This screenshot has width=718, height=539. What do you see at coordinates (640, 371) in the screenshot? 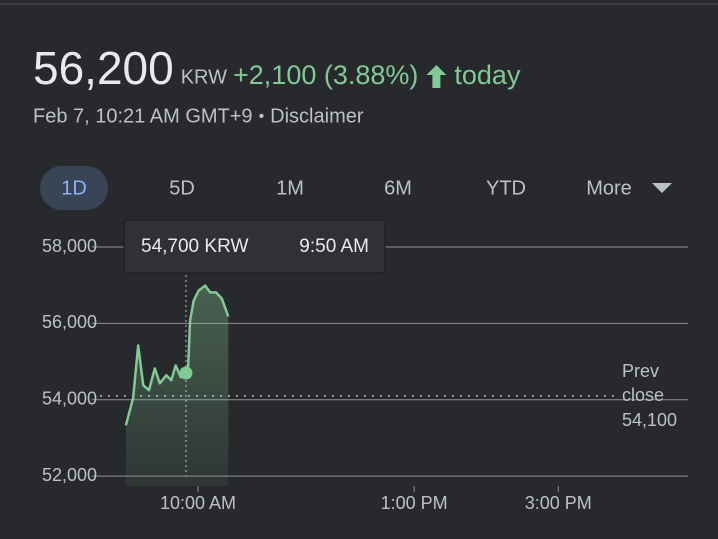
I see `prev-close-title: Prev` at bounding box center [640, 371].